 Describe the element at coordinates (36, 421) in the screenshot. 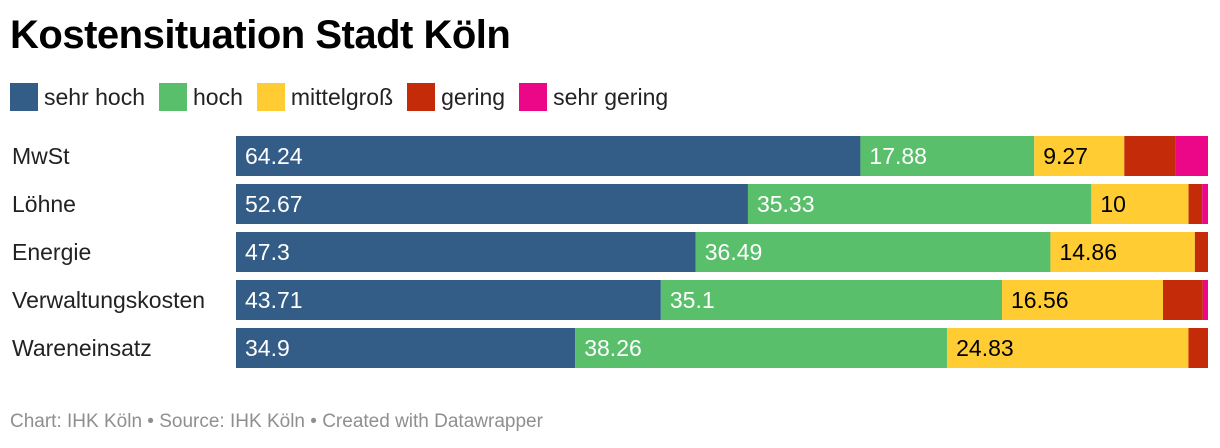

I see `footer-chart-label: Chart:` at that location.